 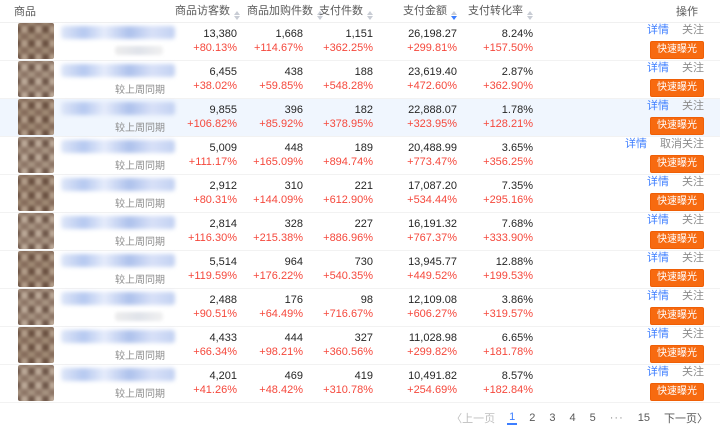 What do you see at coordinates (425, 11) in the screenshot?
I see `header-paid-amount: 支付金额` at bounding box center [425, 11].